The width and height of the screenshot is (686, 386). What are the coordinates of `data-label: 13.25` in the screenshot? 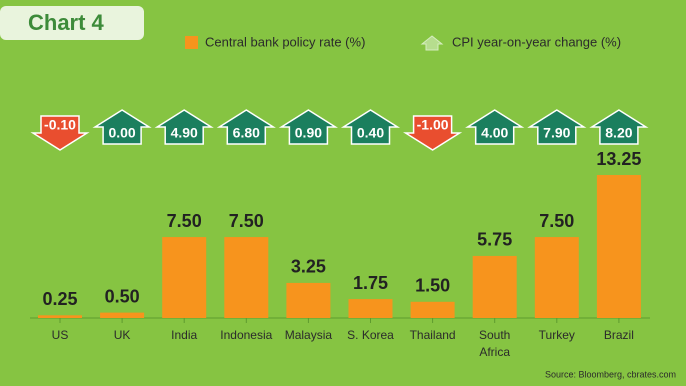 It's located at (618, 159).